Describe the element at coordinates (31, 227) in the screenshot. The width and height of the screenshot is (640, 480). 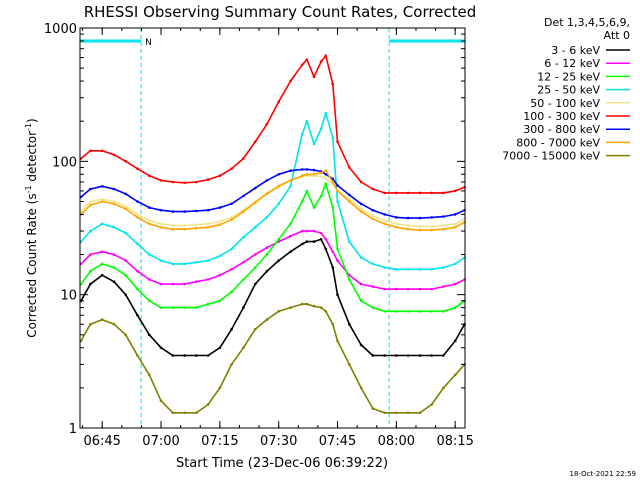
I see `y-axis-label: Corrected Count Rate (s-1 detector-1)` at that location.